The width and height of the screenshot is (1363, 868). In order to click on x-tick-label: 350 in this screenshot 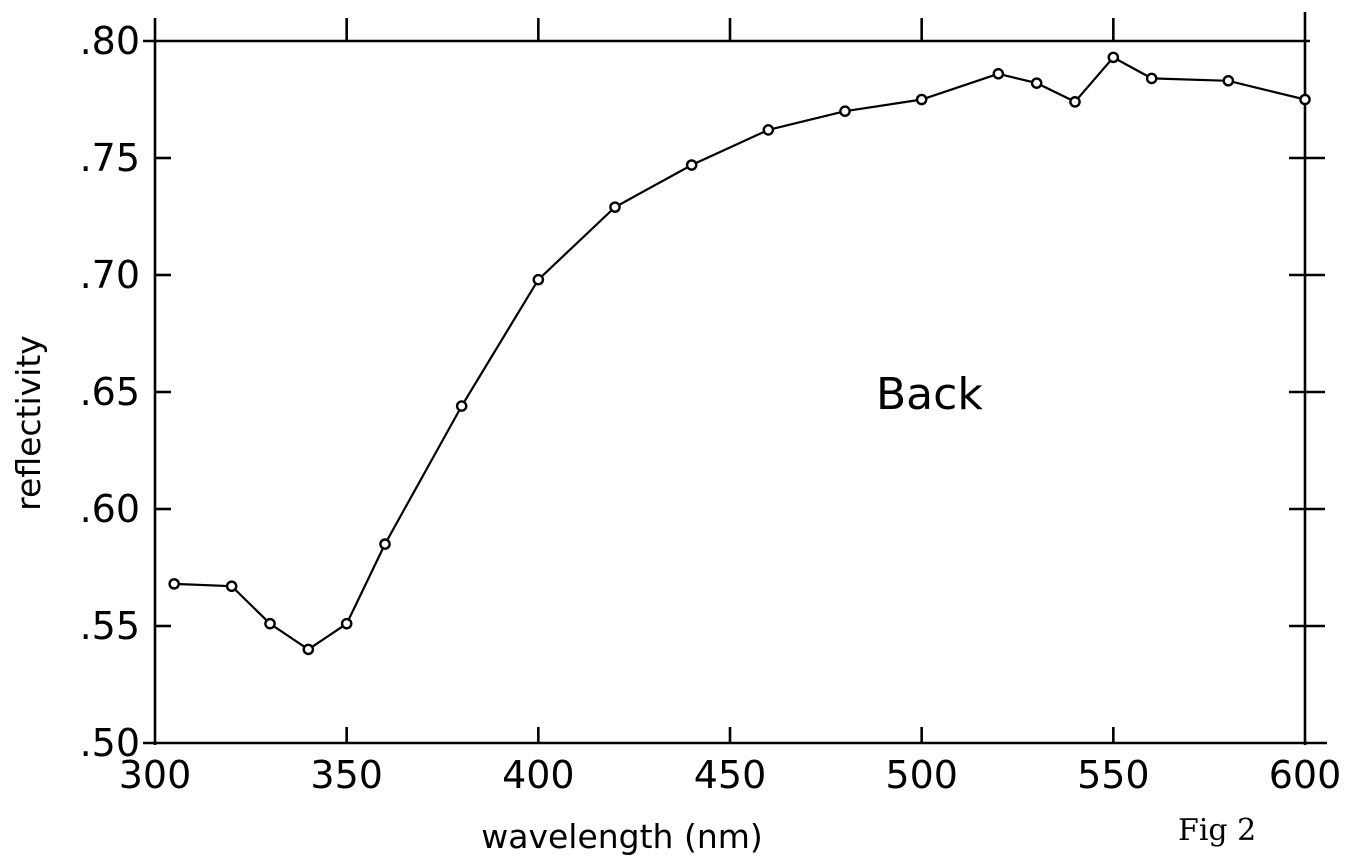, I will do `click(346, 775)`.